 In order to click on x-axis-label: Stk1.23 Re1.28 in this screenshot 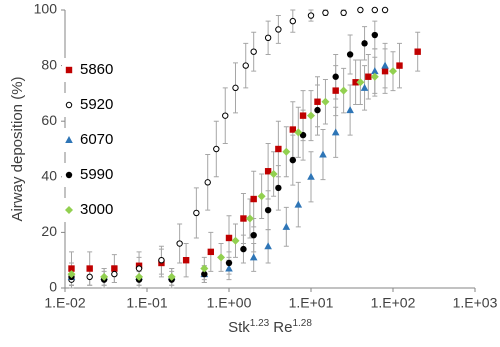, I will do `click(270, 327)`.